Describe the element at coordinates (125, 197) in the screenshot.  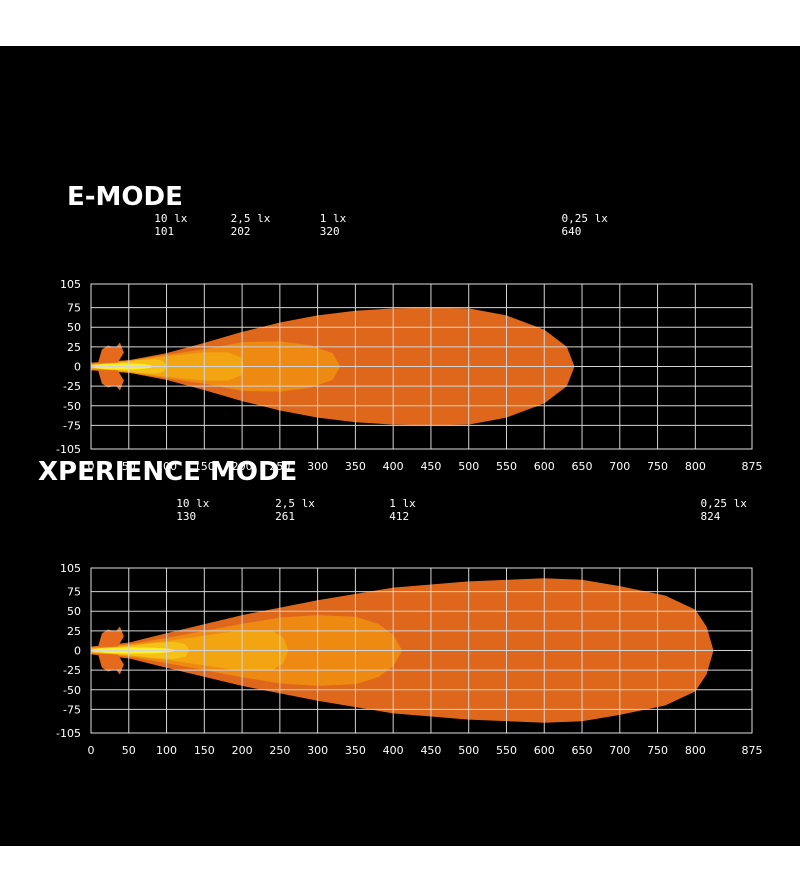
I see `chart-title: E-MODE` at that location.